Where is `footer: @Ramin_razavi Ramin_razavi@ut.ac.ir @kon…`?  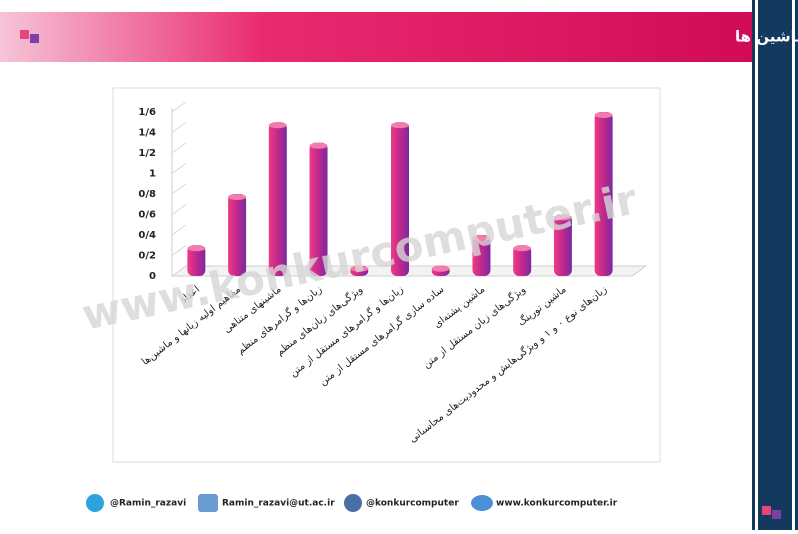 footer: @Ramin_razavi Ramin_razavi@ut.ac.ir @kon… is located at coordinates (352, 503).